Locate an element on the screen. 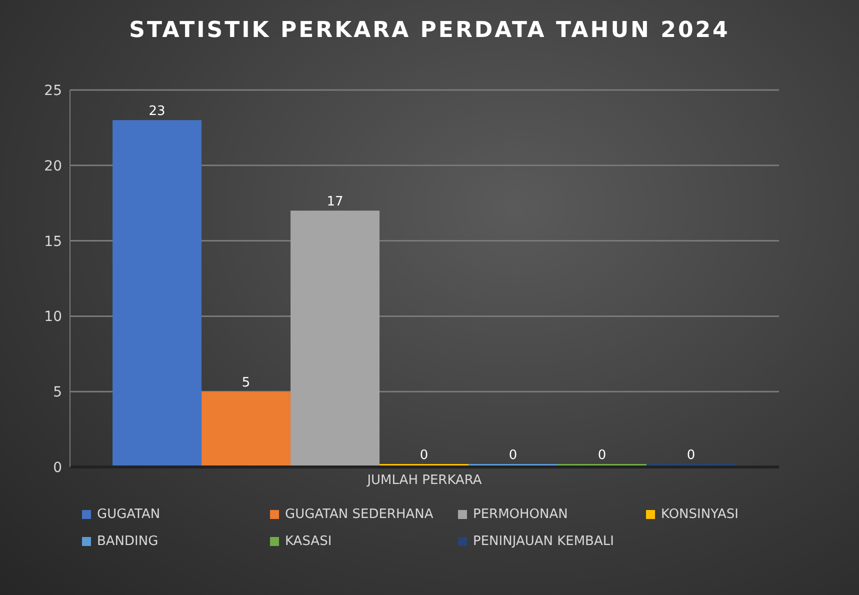 Image resolution: width=859 pixels, height=595 pixels. y-tick-label: 10 is located at coordinates (53, 317).